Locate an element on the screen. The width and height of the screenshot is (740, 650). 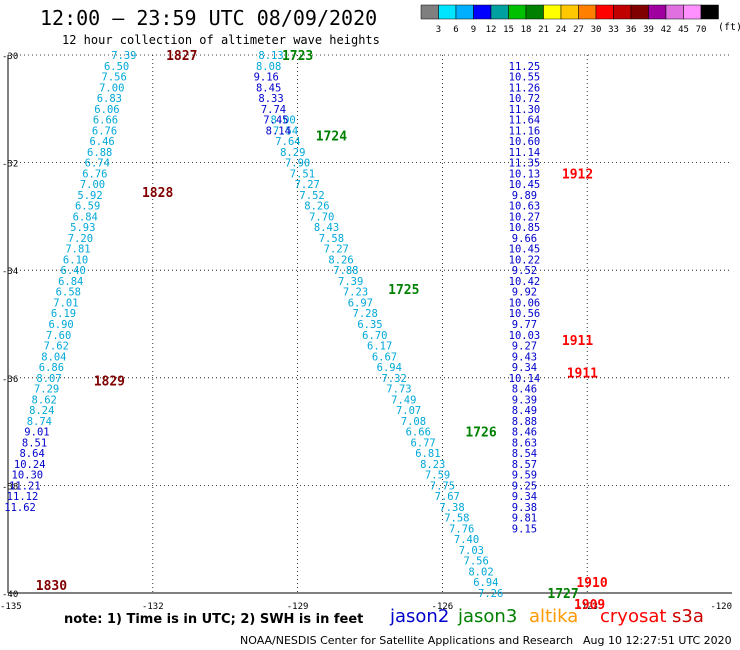
swh-data-label: 8.64 is located at coordinates (31, 454).